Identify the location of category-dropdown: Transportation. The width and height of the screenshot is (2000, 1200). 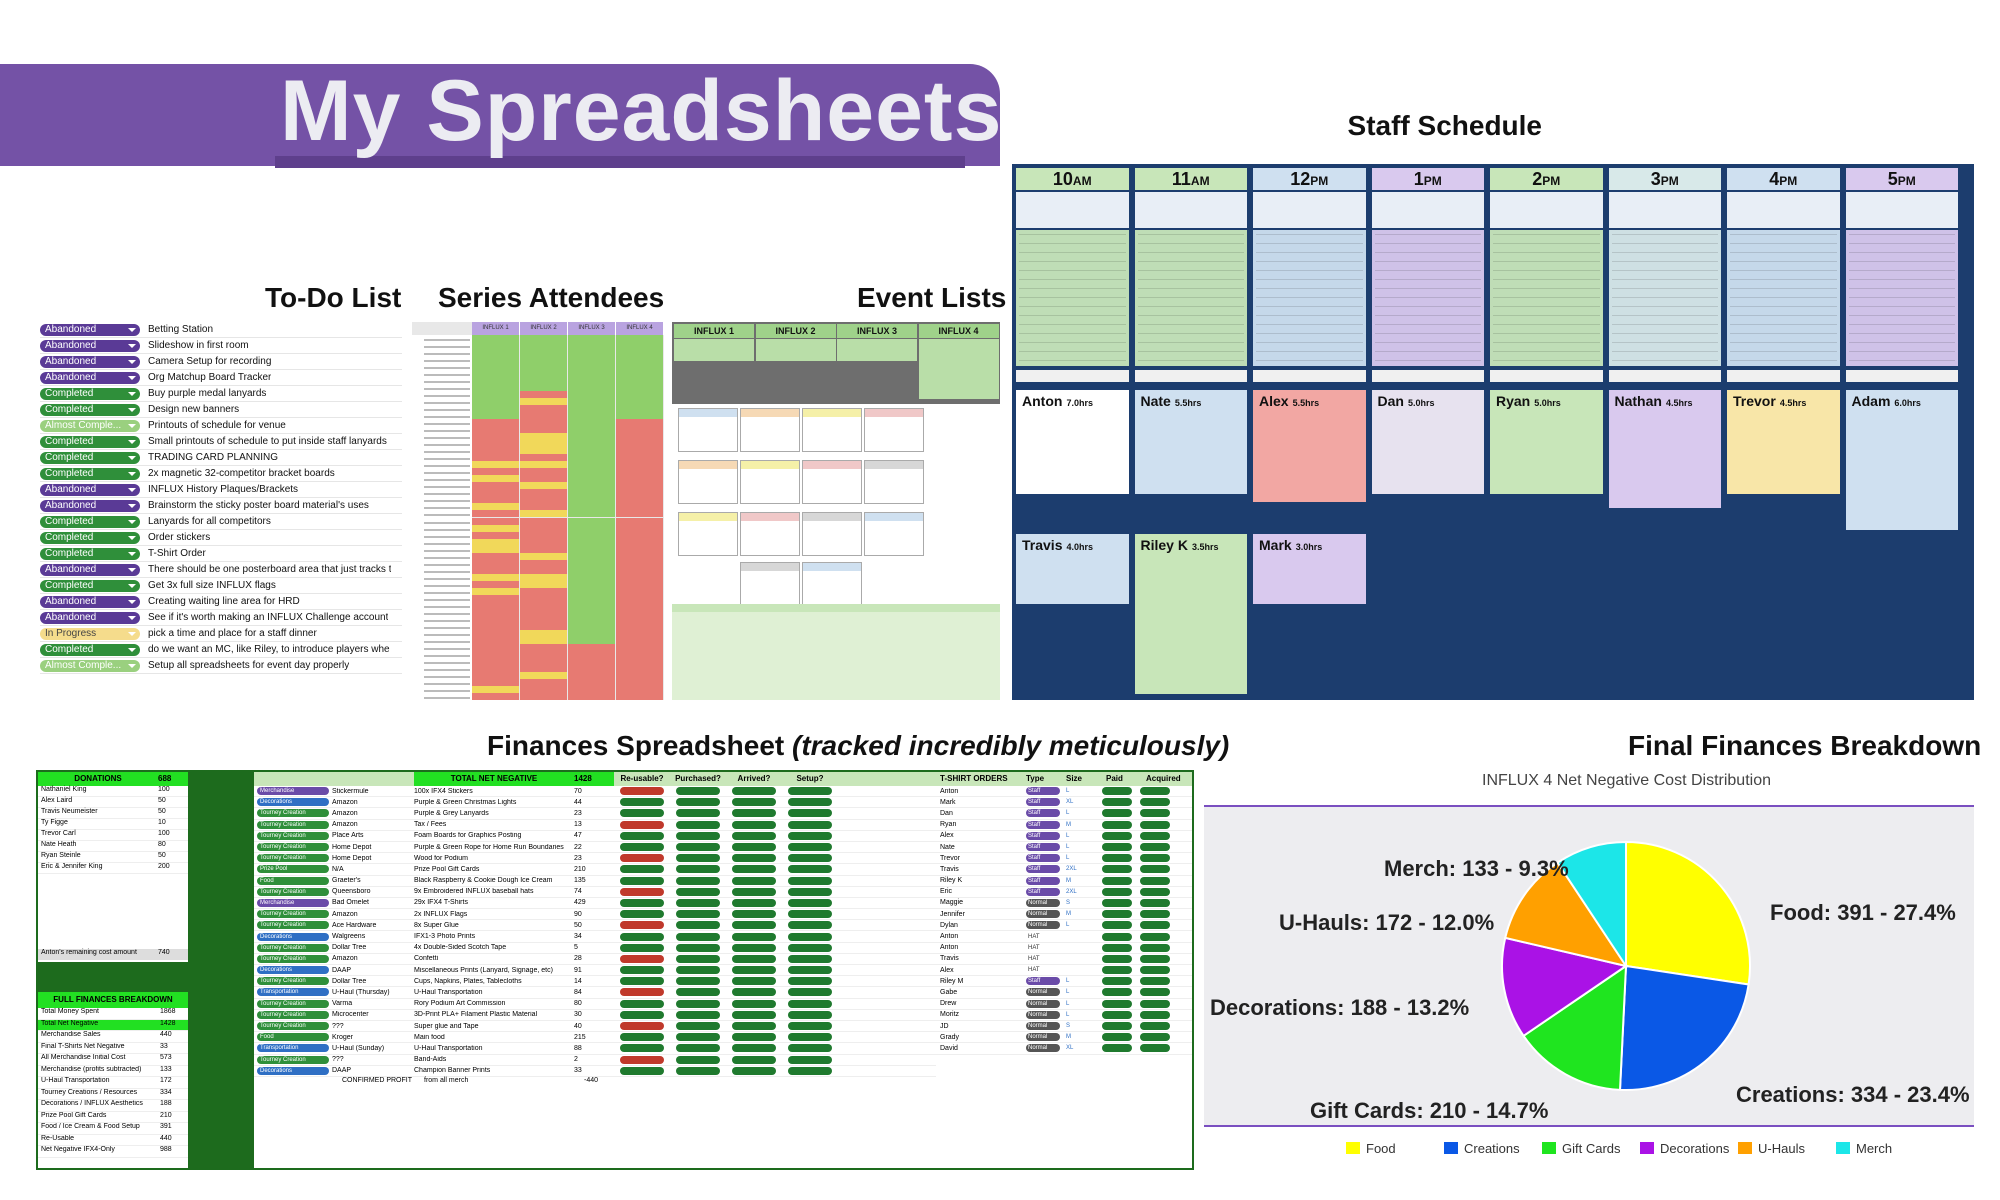
(293, 992).